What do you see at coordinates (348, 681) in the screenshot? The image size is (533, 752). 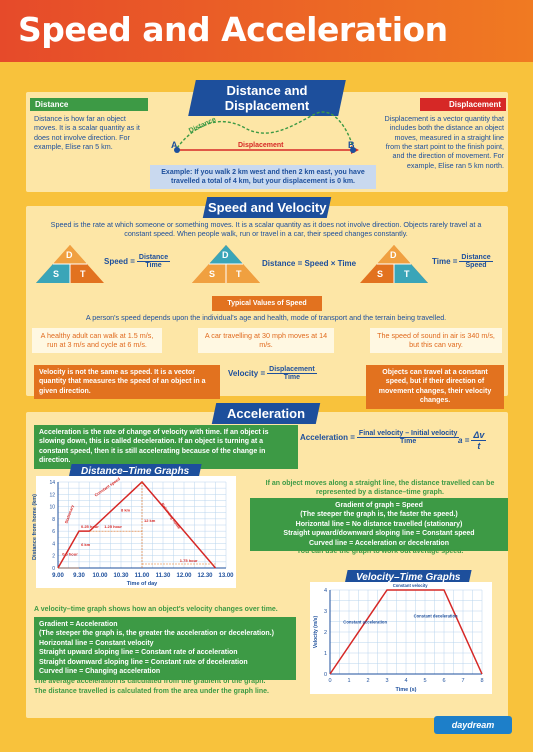 I see `vt-x-tick: 1` at bounding box center [348, 681].